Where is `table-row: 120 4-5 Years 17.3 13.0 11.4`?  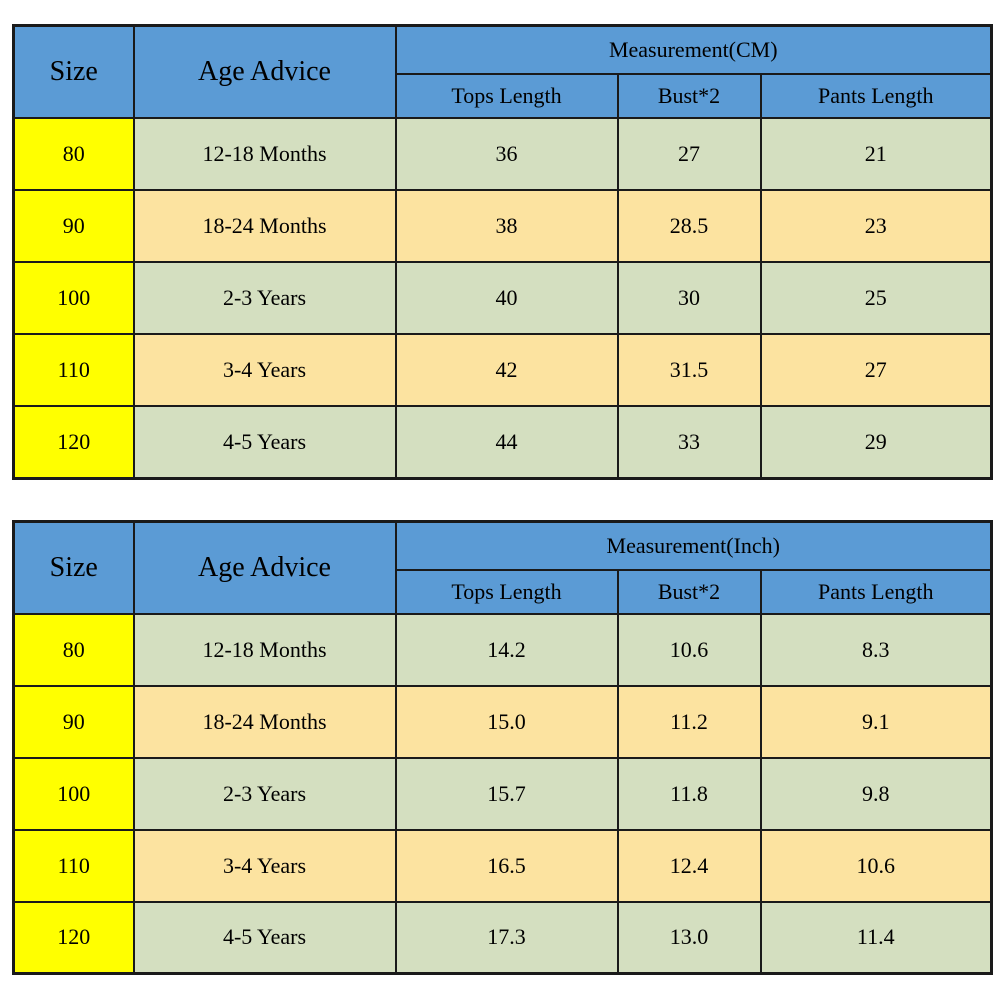
table-row: 120 4-5 Years 17.3 13.0 11.4 is located at coordinates (502, 937).